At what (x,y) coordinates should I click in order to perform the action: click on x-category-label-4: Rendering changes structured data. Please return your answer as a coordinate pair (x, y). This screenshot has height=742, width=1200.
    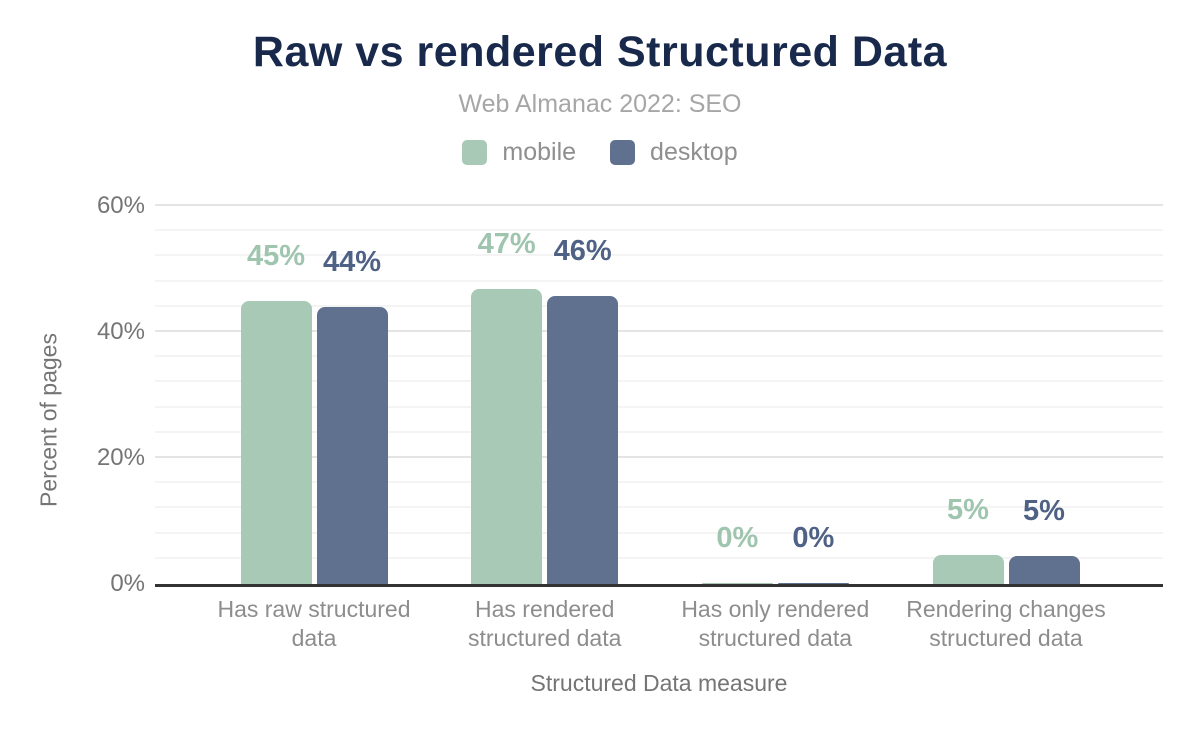
    Looking at the image, I should click on (1006, 623).